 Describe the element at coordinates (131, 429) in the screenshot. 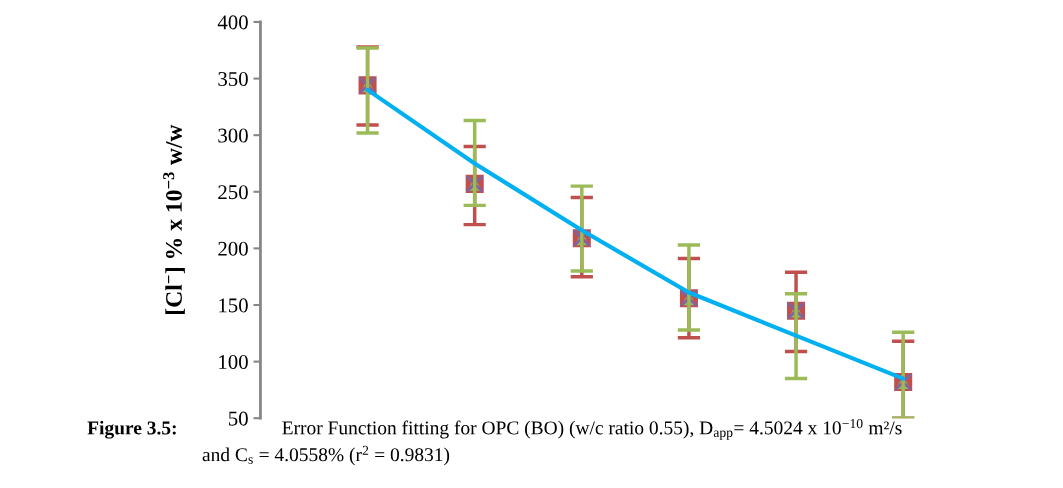

I see `caption: Figure 3.5:` at that location.